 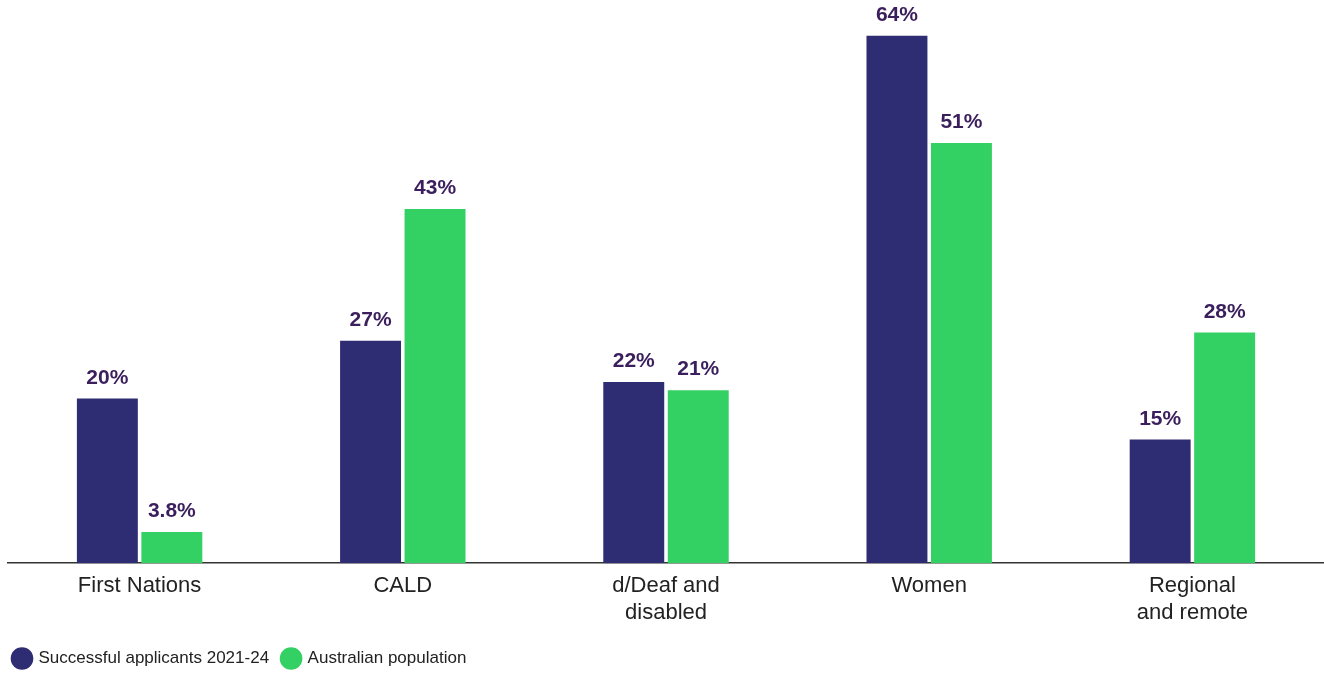 What do you see at coordinates (666, 598) in the screenshot?
I see `x-tick-label: d/Deaf and disabled` at bounding box center [666, 598].